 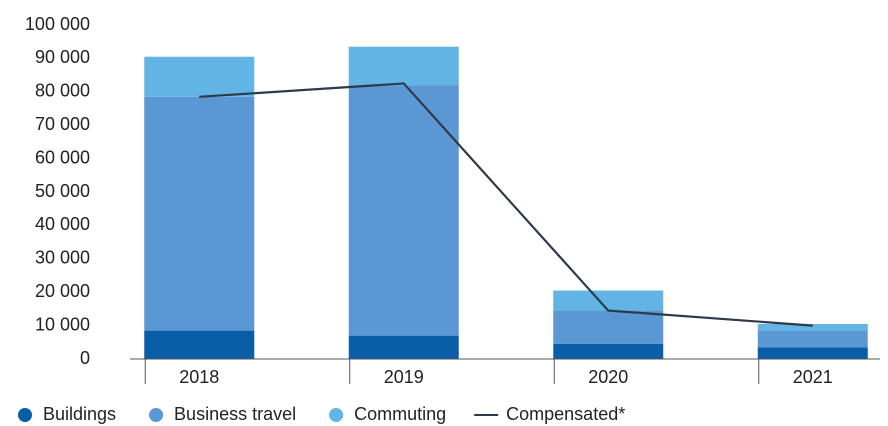 I want to click on x-tick-label: 2020, so click(x=608, y=377).